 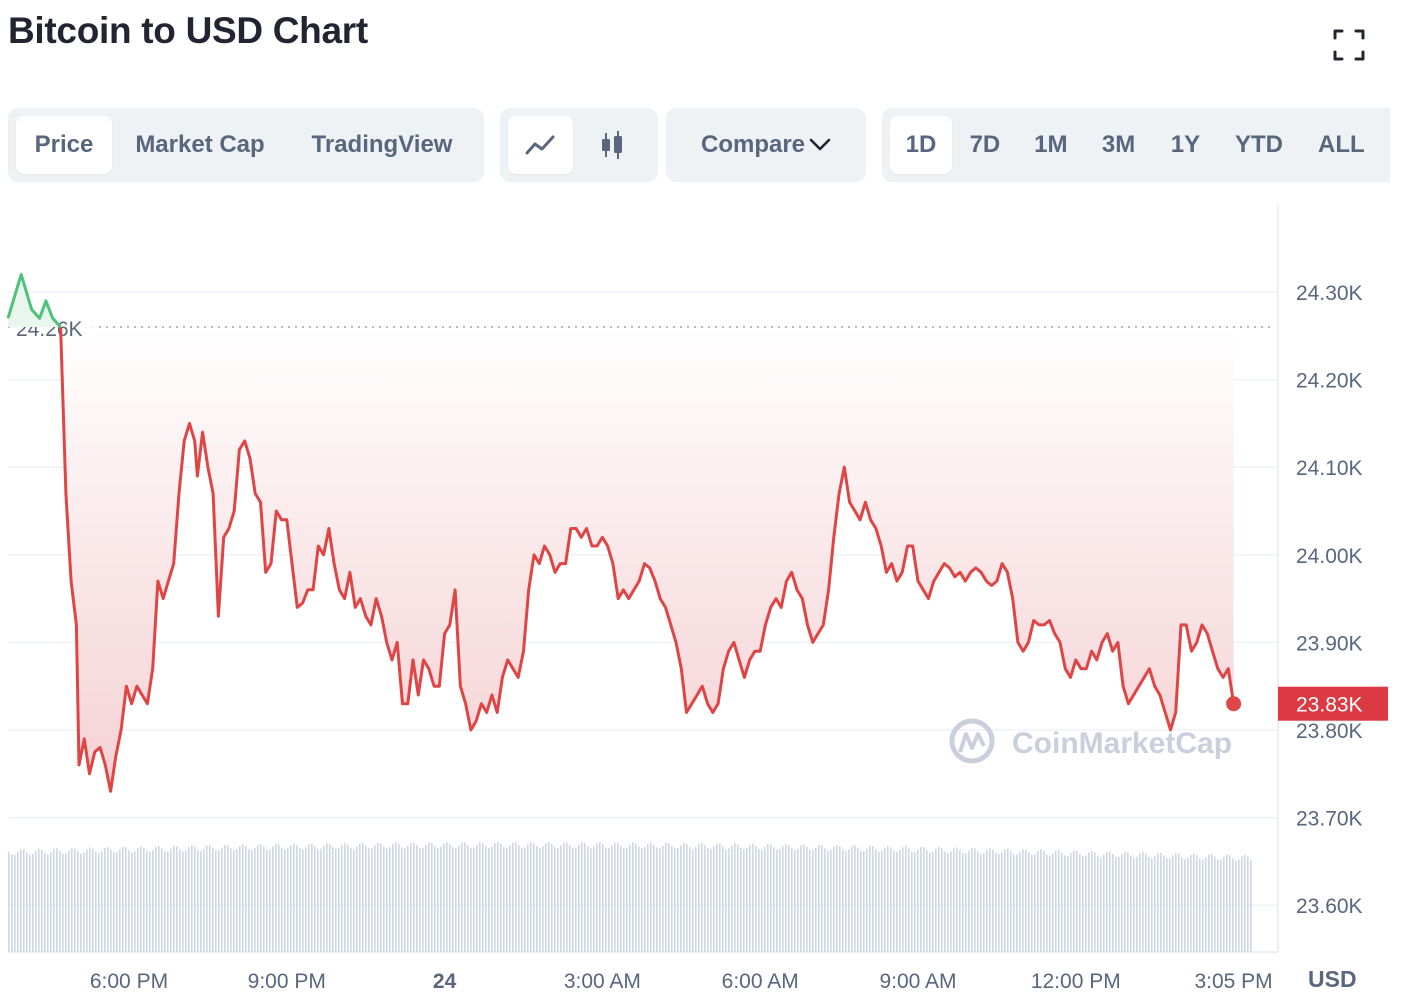 I want to click on candlestick-button, so click(x=611, y=145).